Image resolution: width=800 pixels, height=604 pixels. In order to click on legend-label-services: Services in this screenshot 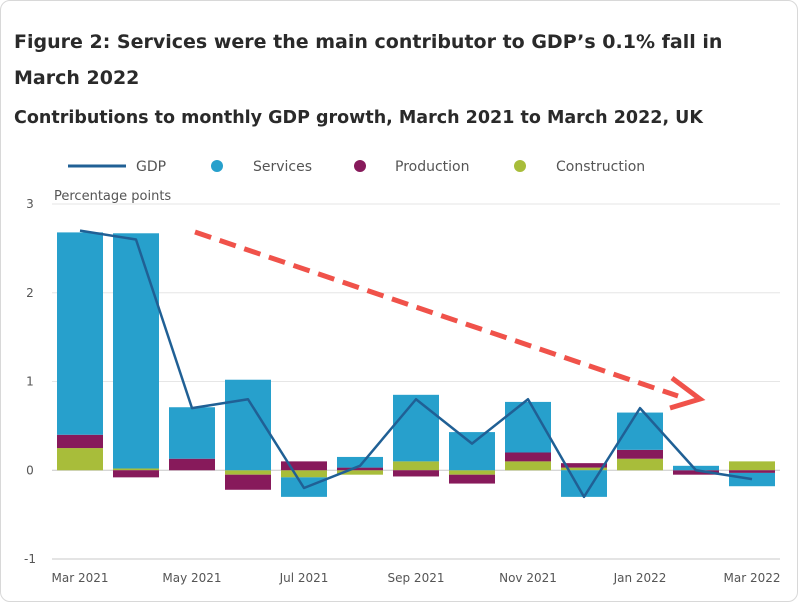, I will do `click(282, 167)`.